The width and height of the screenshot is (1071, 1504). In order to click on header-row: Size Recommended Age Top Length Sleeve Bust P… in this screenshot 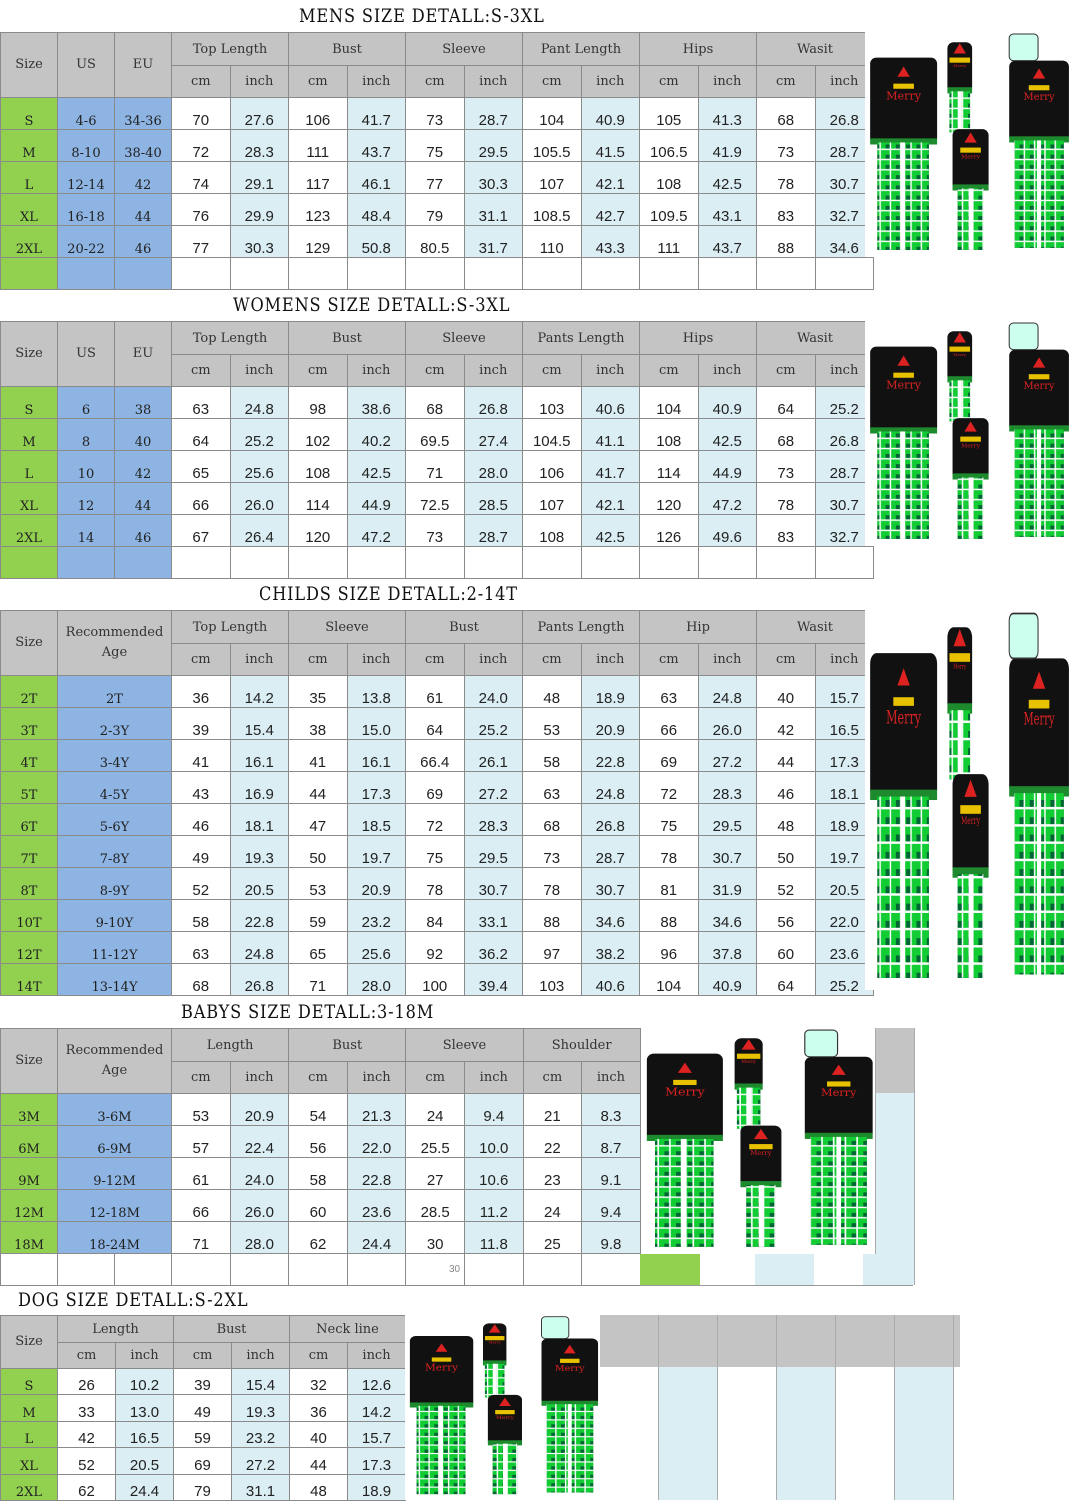, I will do `click(437, 643)`.